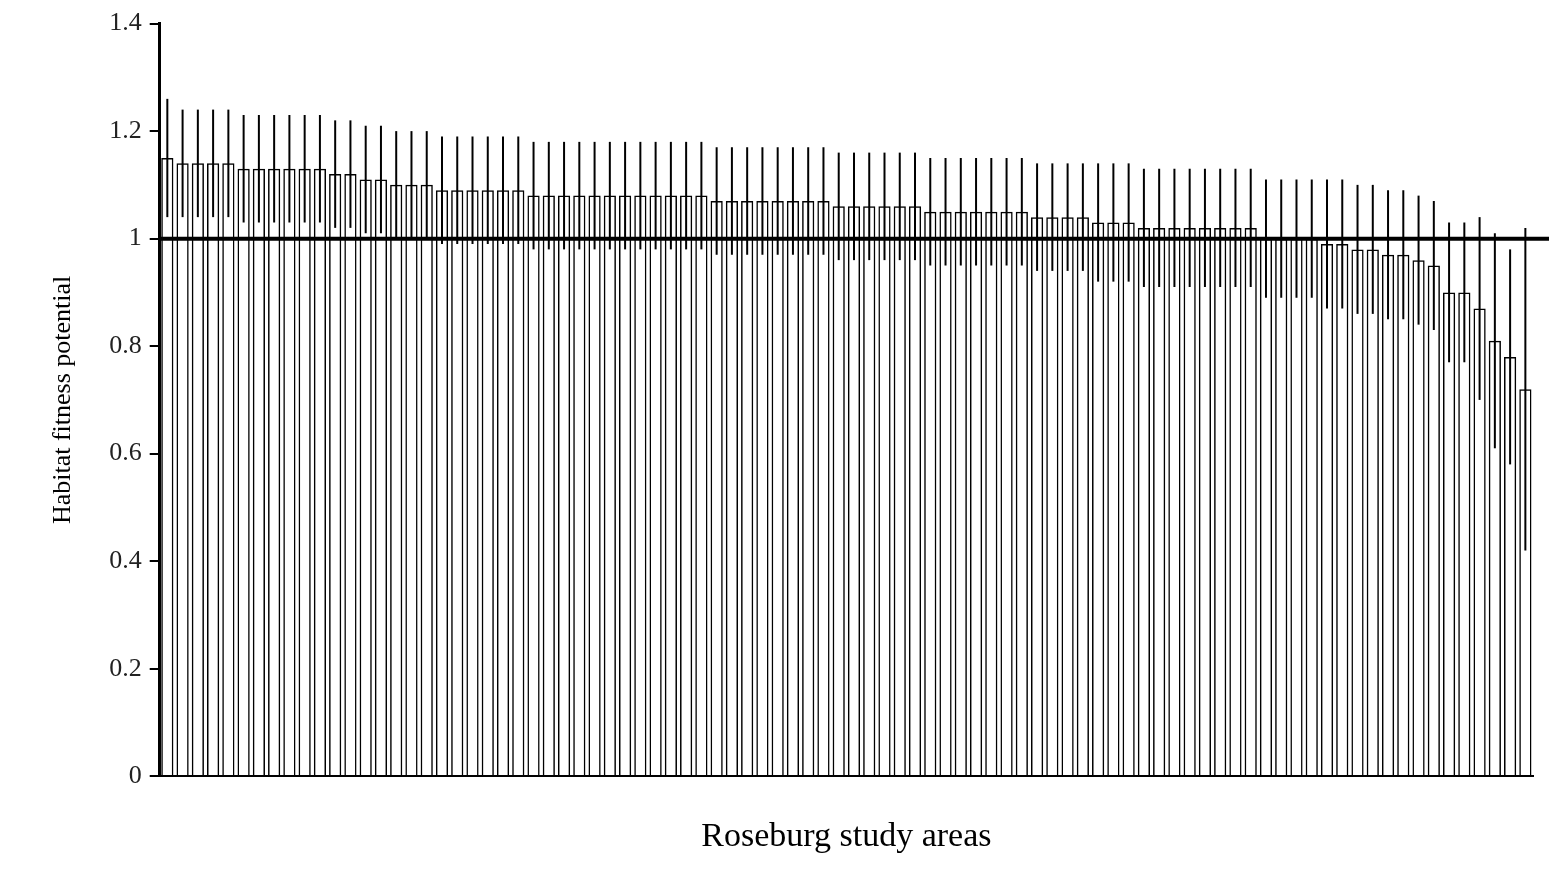  What do you see at coordinates (135, 237) in the screenshot?
I see `y-tick-label: 1` at bounding box center [135, 237].